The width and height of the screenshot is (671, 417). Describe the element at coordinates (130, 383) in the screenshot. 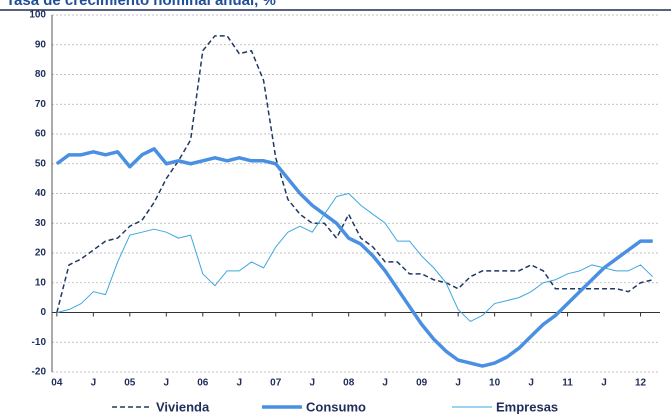

I see `x-tick-label: 05` at that location.